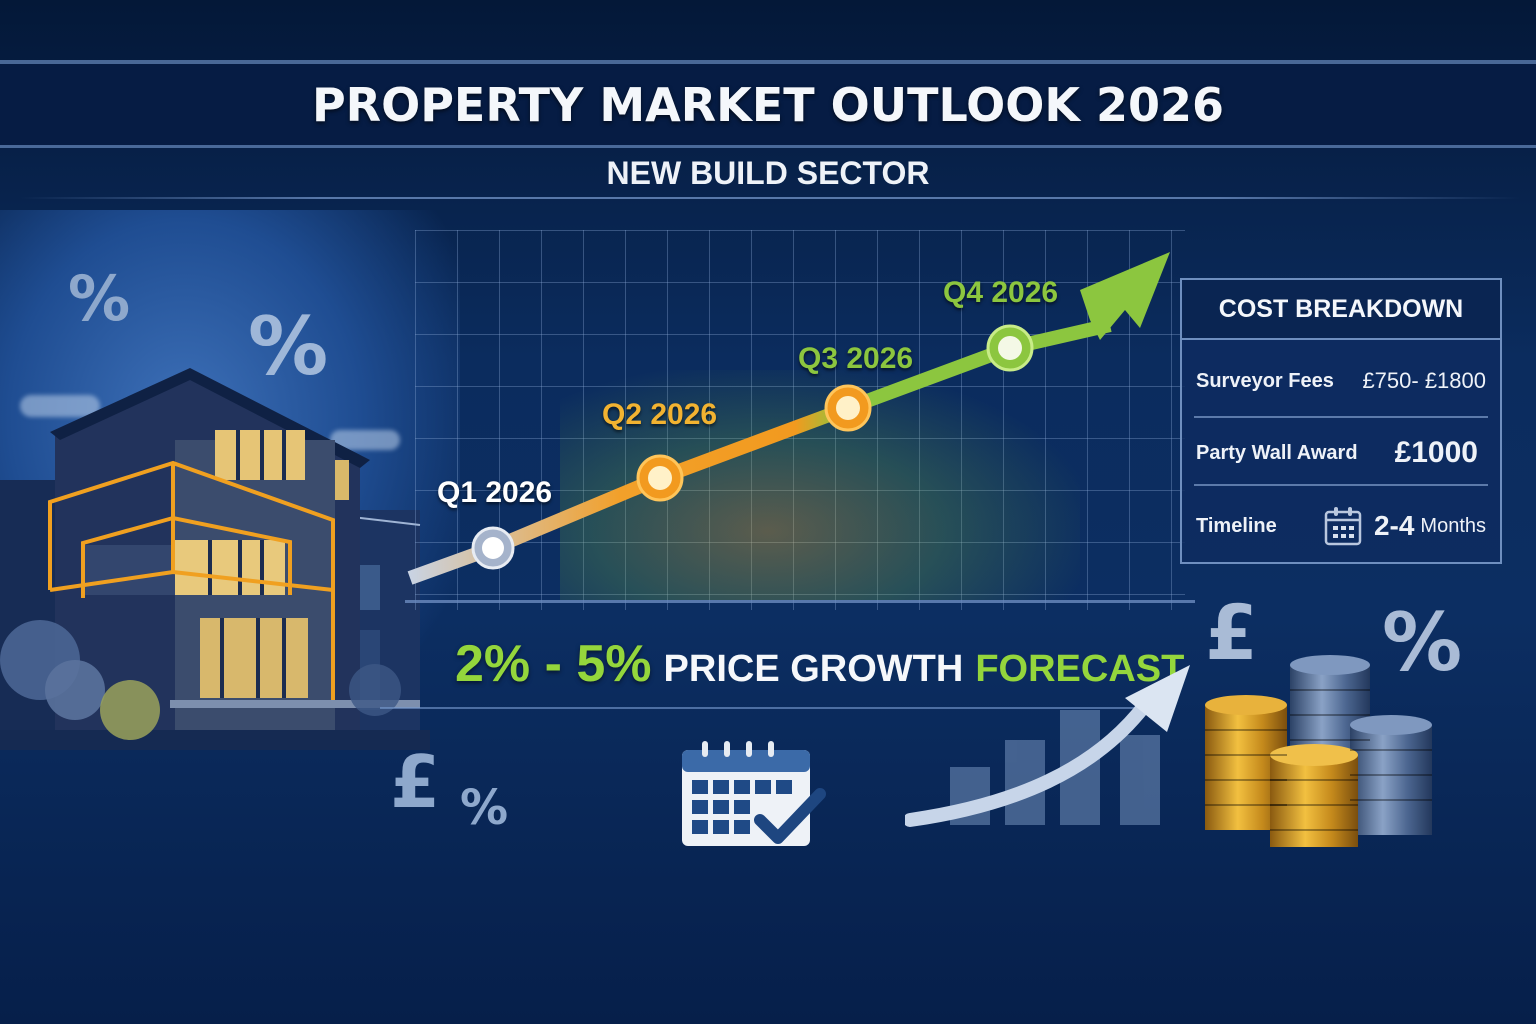 The image size is (1536, 1024). I want to click on page-title: PROPERTY MARKET OUTLOOK 2026, so click(768, 105).